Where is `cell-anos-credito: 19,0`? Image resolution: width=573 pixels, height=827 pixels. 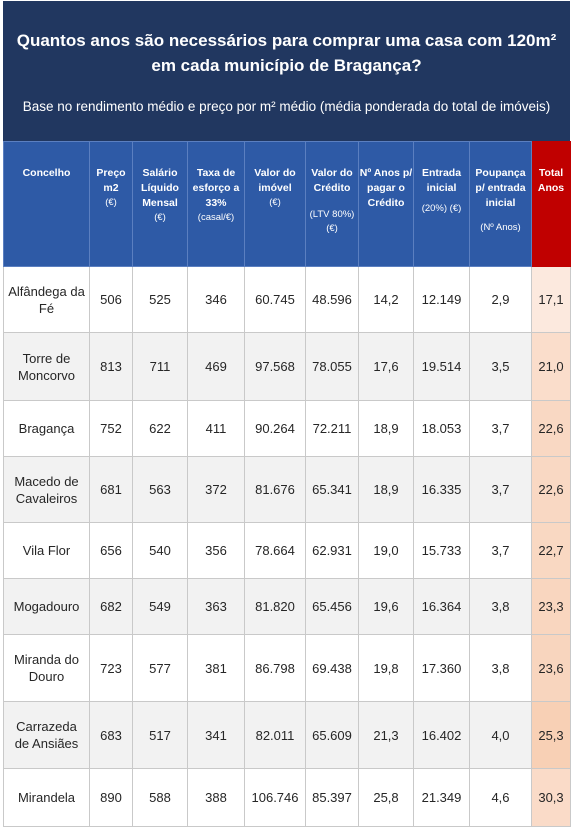 cell-anos-credito: 19,0 is located at coordinates (386, 550).